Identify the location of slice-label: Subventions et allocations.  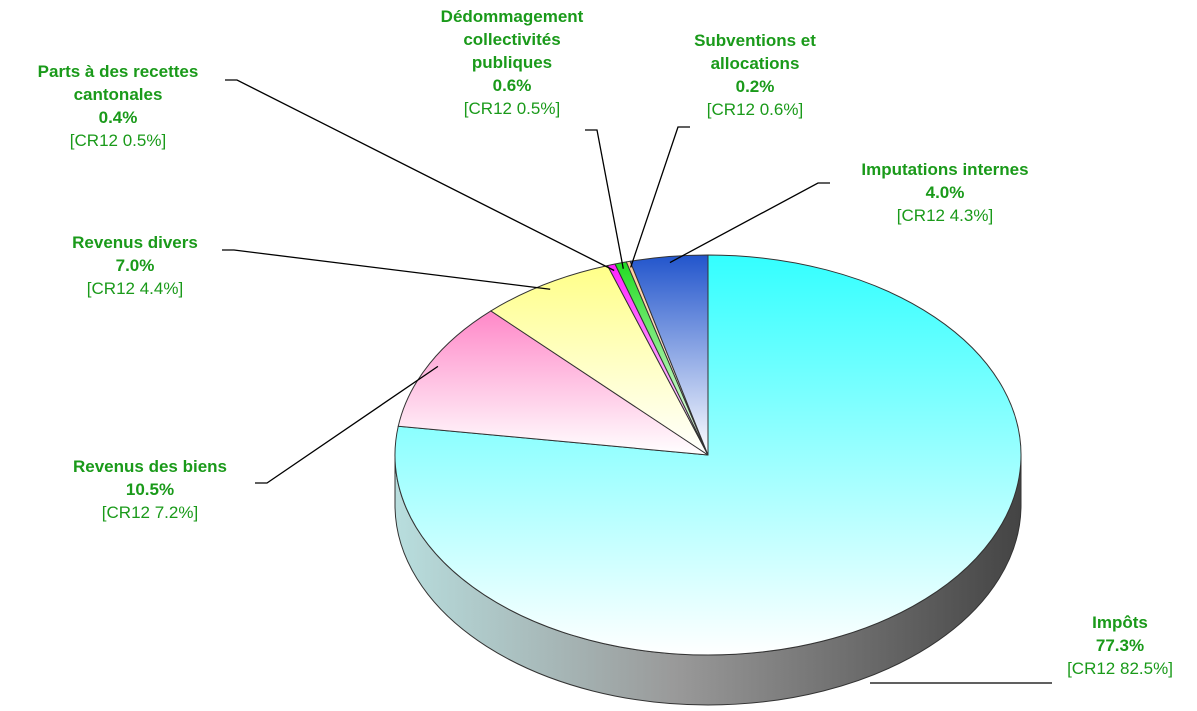
(755, 52).